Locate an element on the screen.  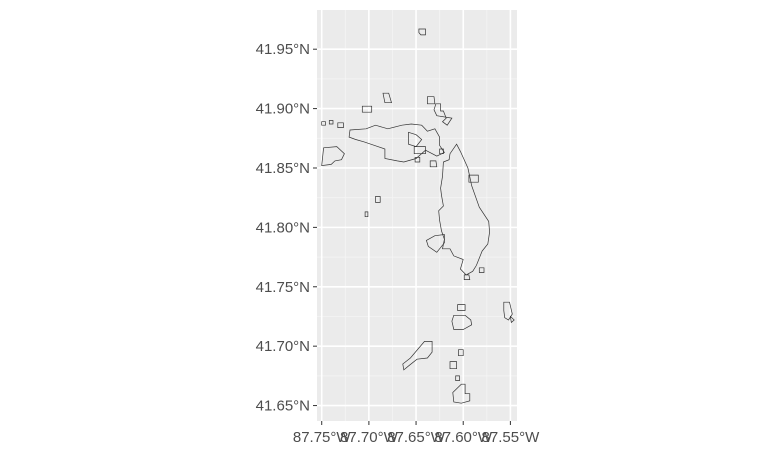
y-tick-label: 41.65°N is located at coordinates (283, 406).